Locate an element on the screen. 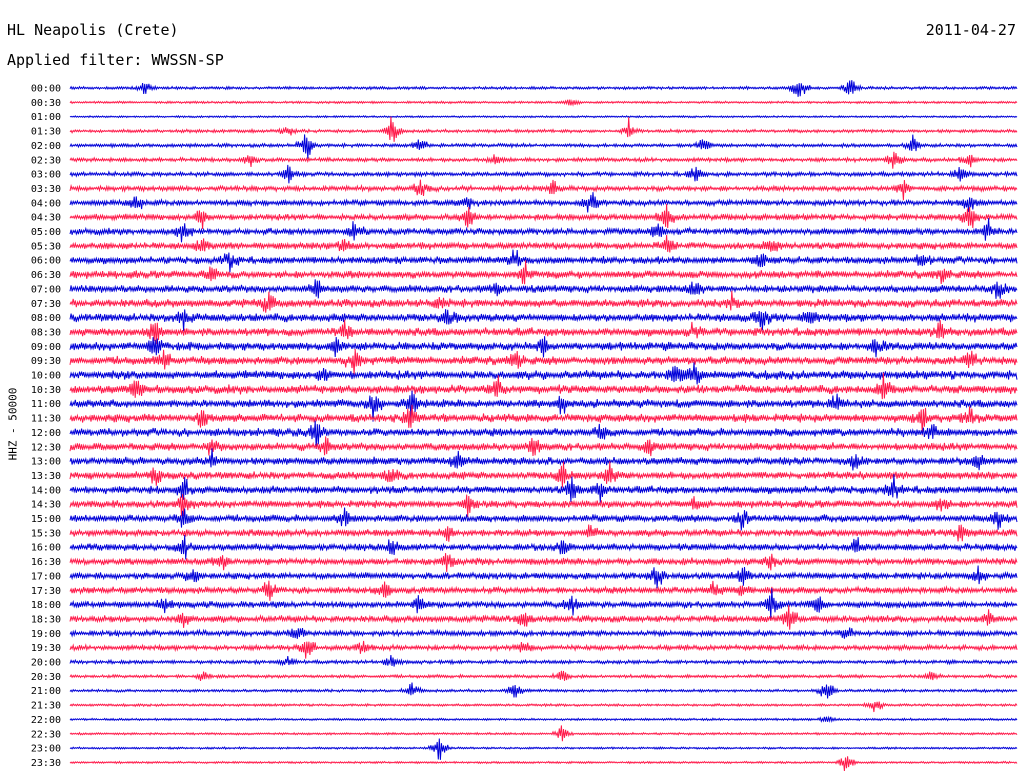  row-label-0730: 07:30 is located at coordinates (46, 304).